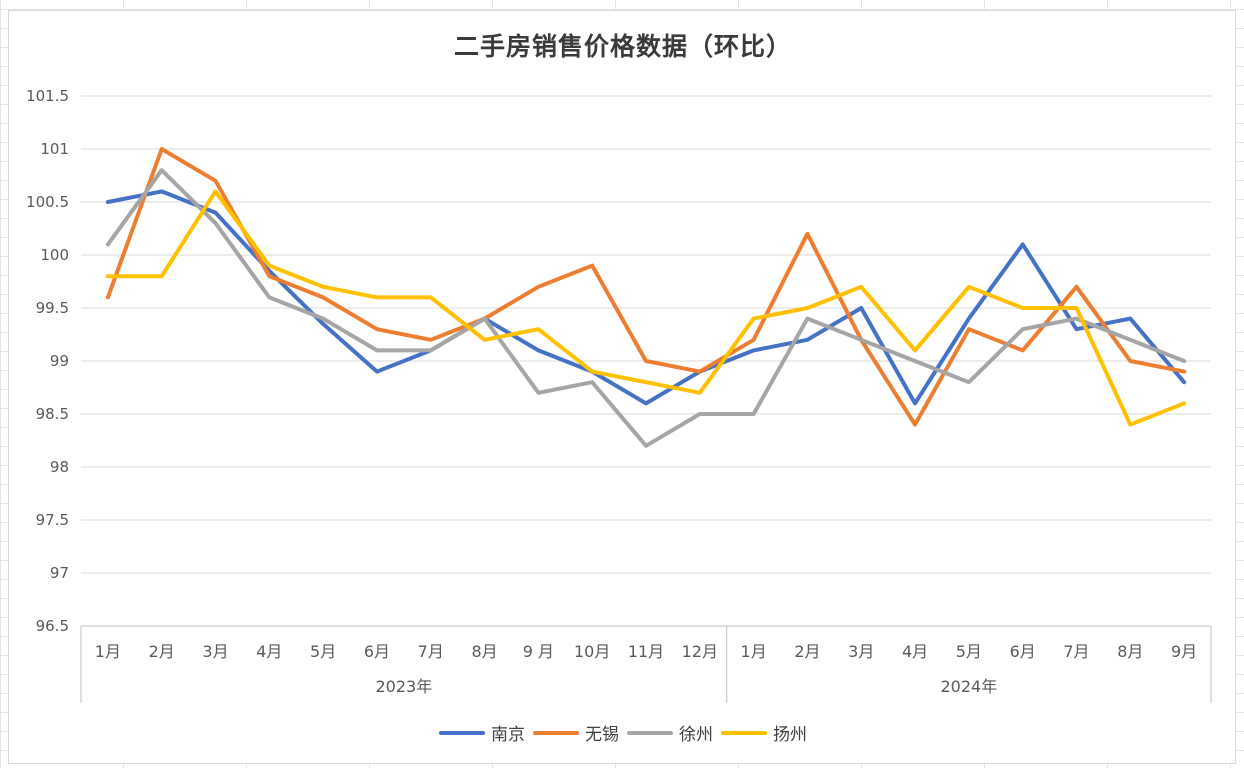 The width and height of the screenshot is (1244, 768). What do you see at coordinates (700, 651) in the screenshot?
I see `x-tick-label: 12月` at bounding box center [700, 651].